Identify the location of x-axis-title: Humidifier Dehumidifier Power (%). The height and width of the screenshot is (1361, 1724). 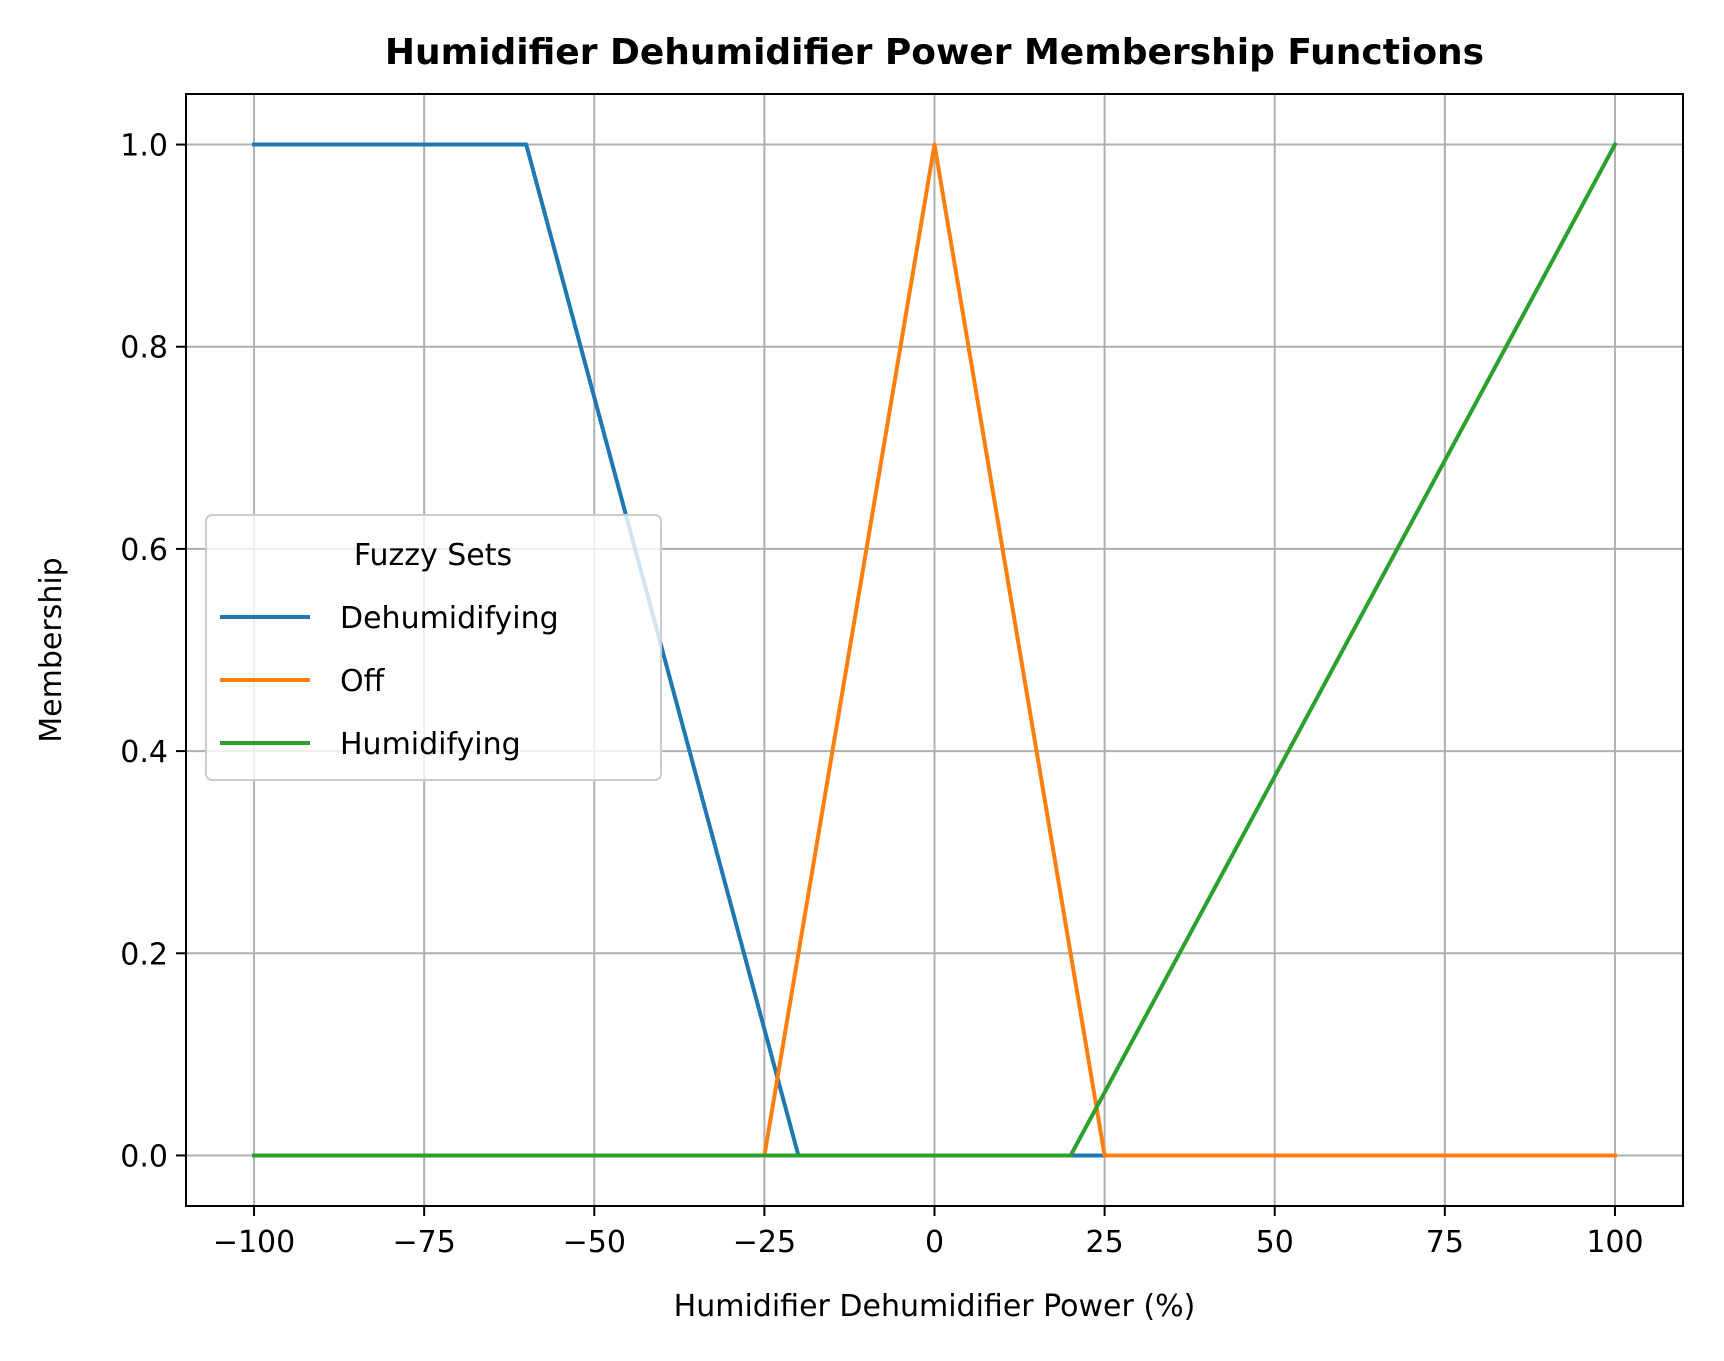
(935, 1306).